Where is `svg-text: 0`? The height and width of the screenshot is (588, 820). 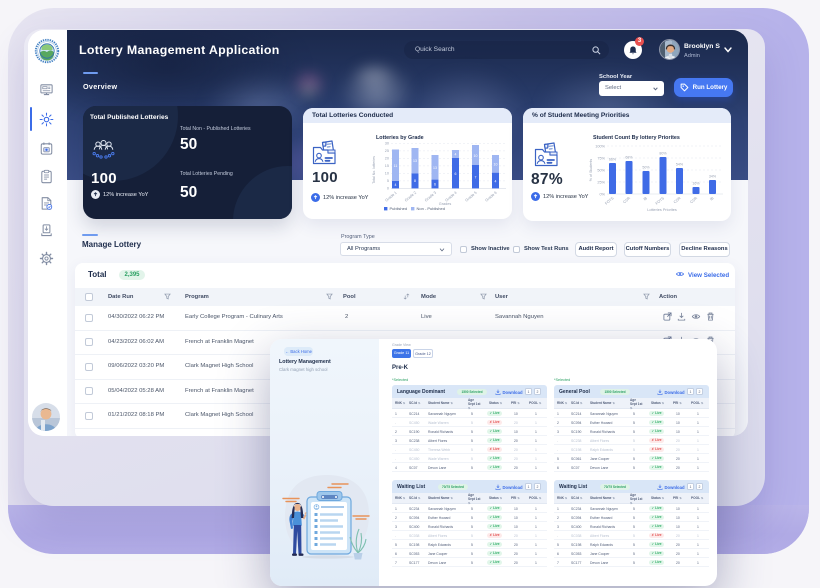
svg-text: 0 is located at coordinates (388, 189).